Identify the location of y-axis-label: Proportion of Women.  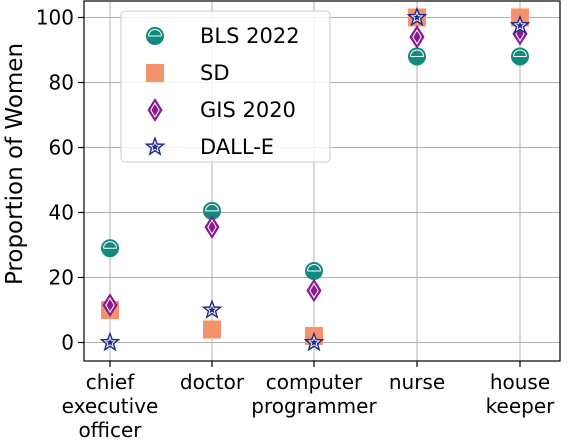
(15, 164).